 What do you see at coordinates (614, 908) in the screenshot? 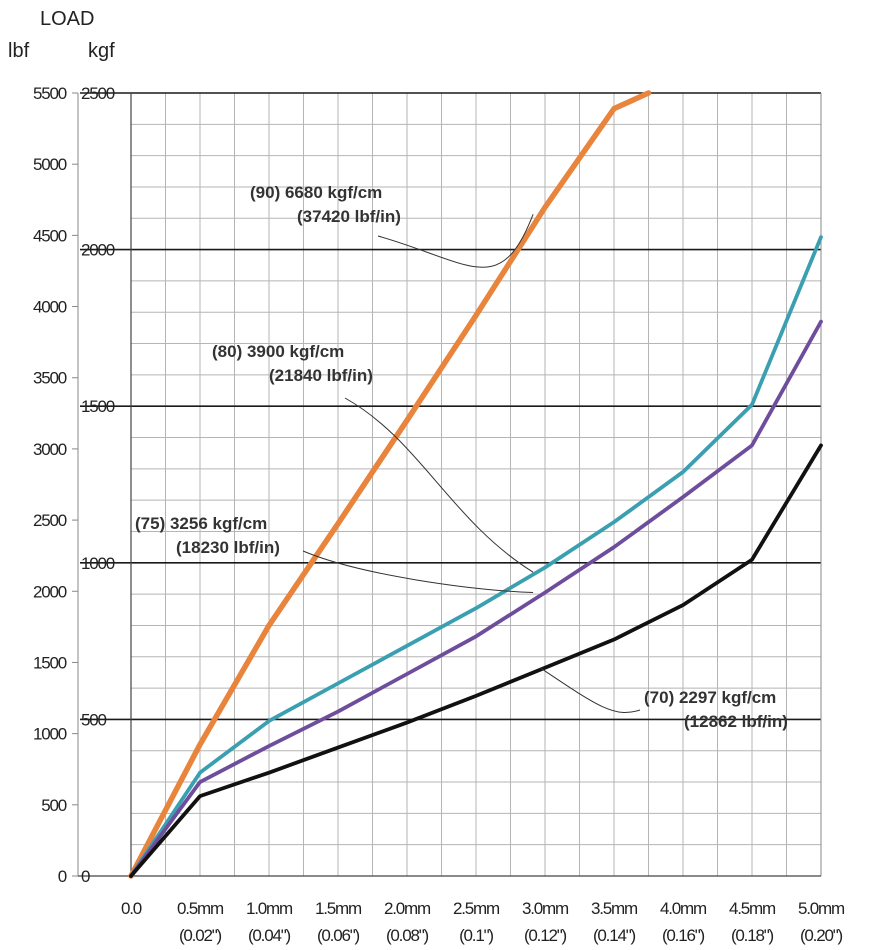
I see `x-tick-label-mm: 3.5mm` at bounding box center [614, 908].